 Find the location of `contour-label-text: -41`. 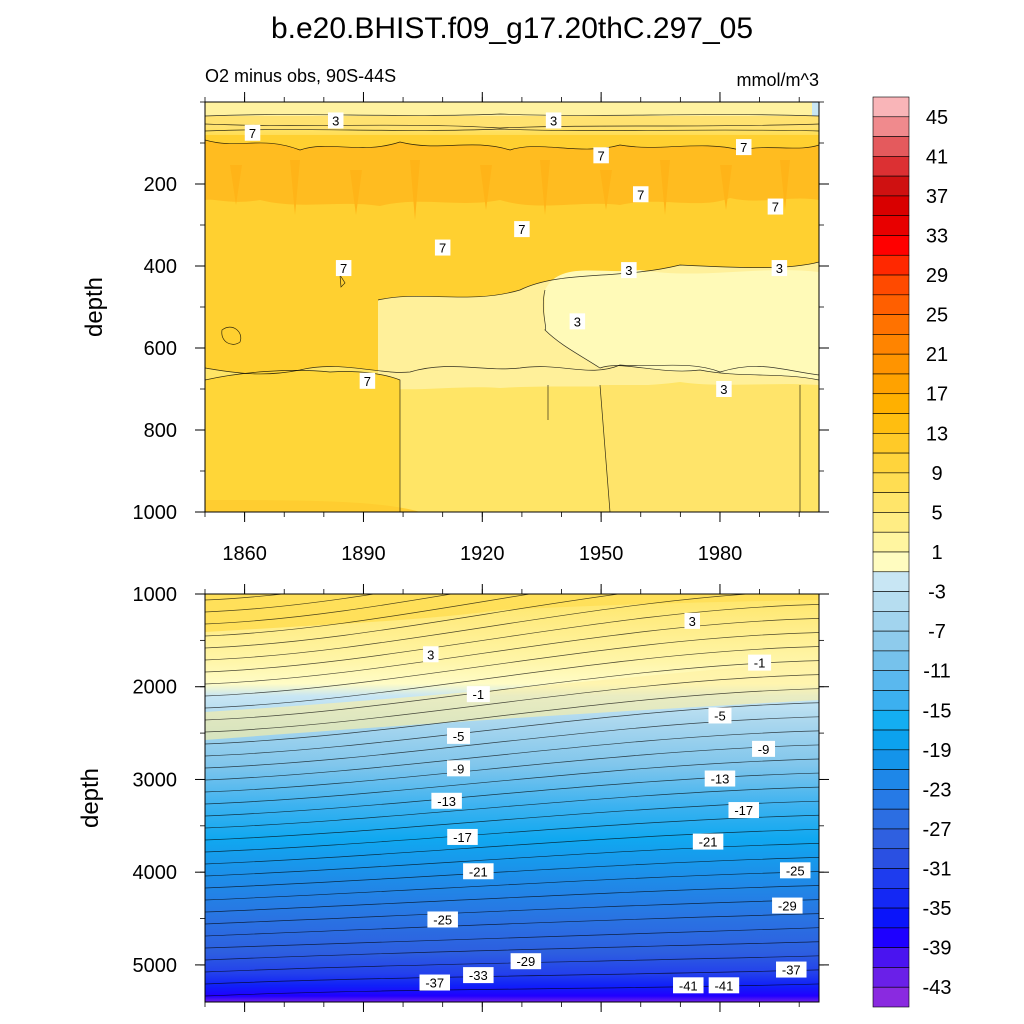

contour-label-text: -41 is located at coordinates (724, 985).